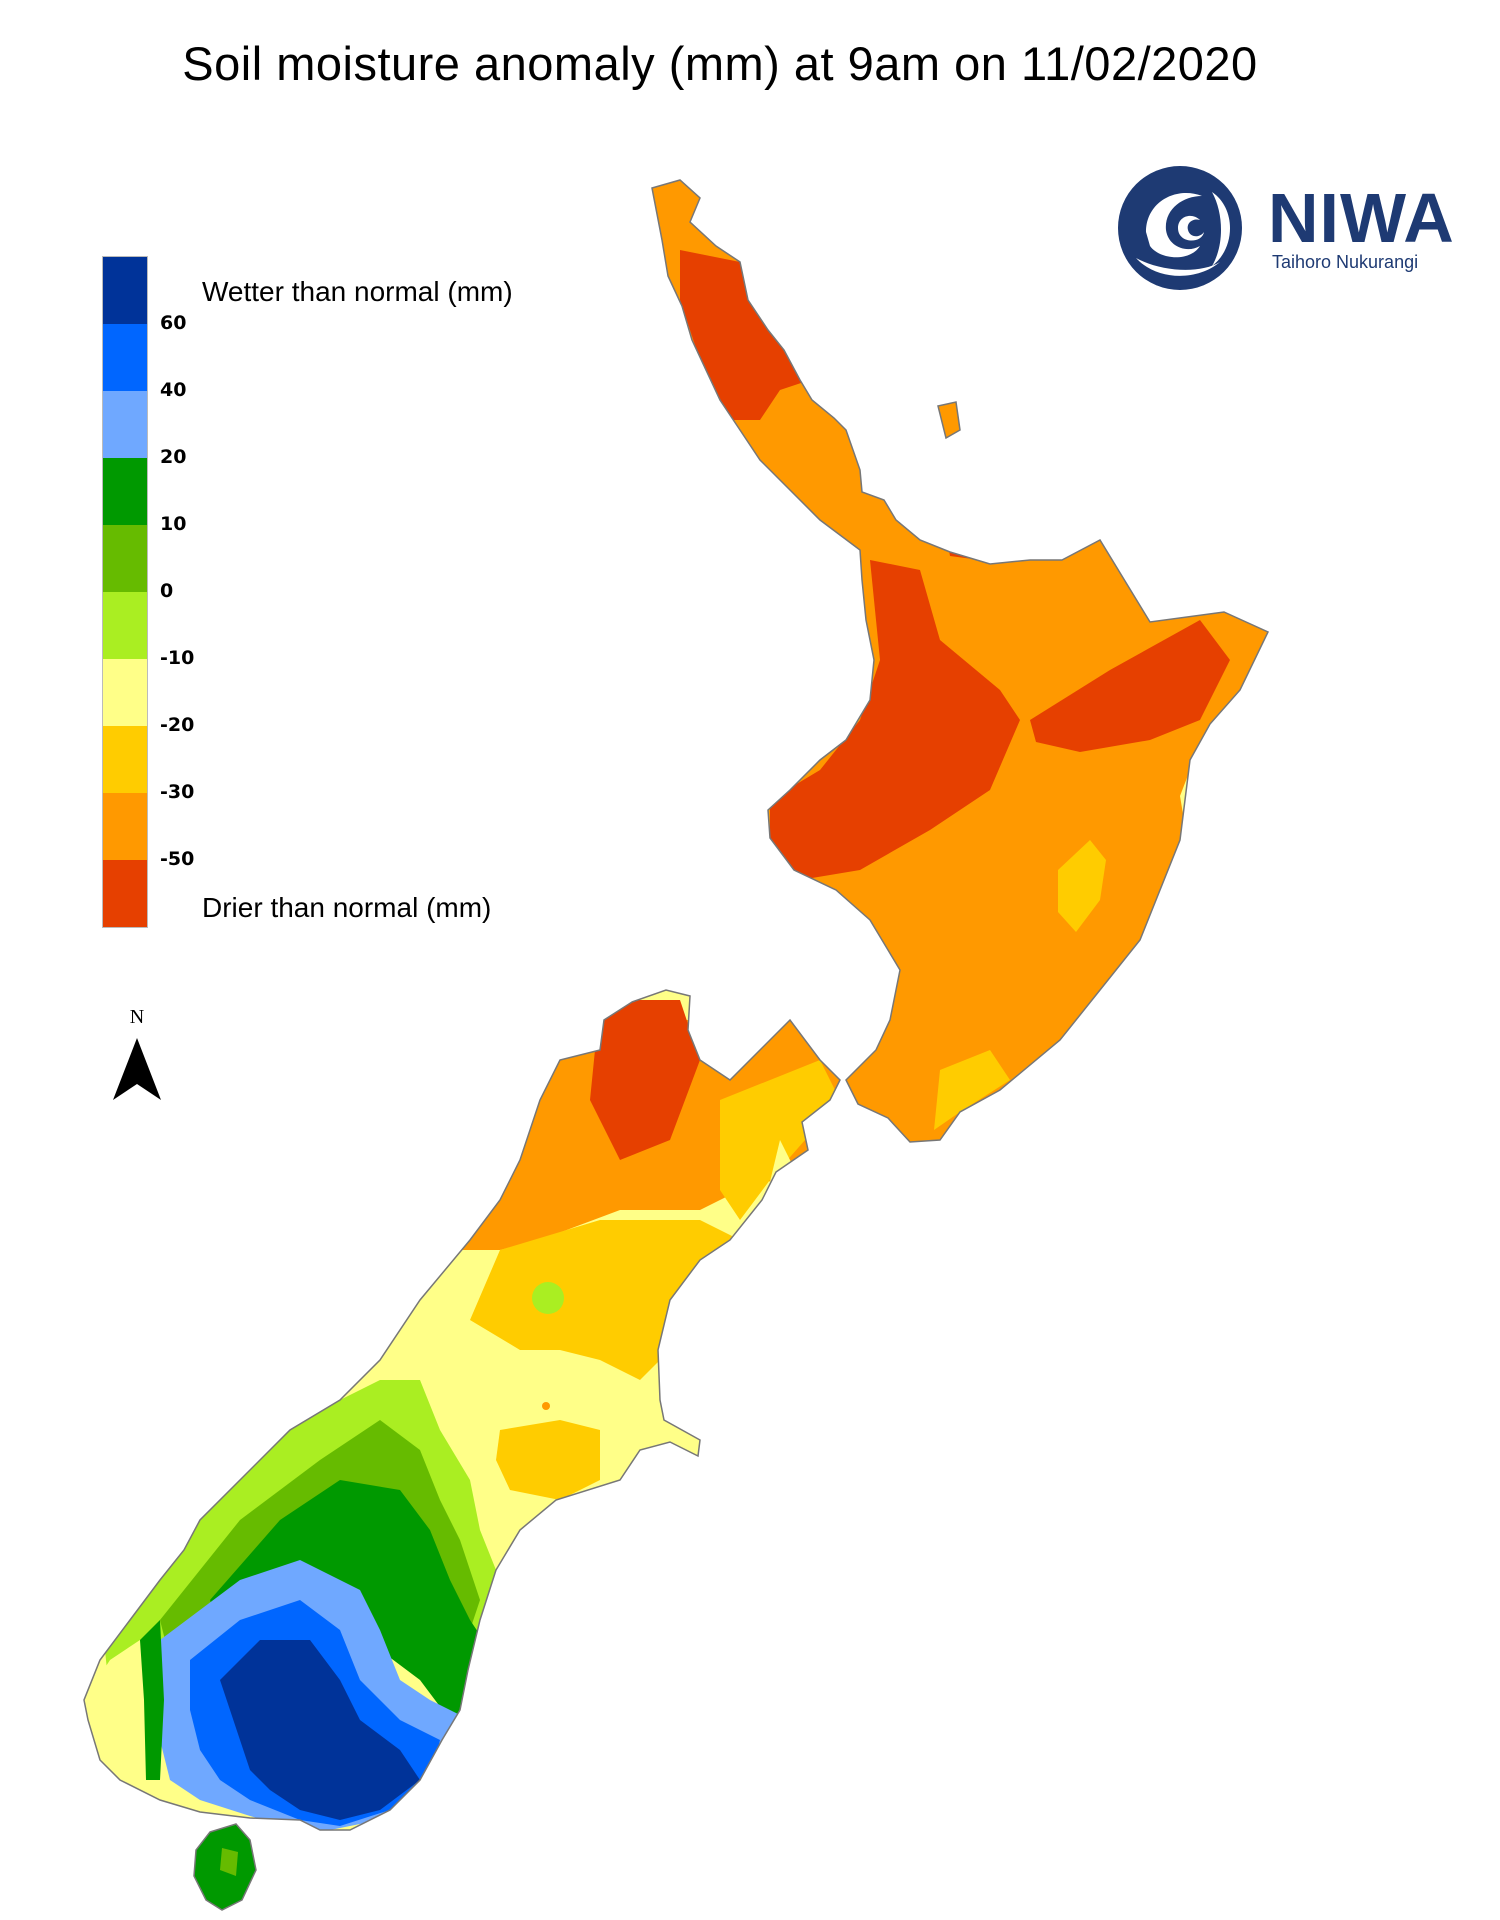 The width and height of the screenshot is (1500, 1920). Describe the element at coordinates (173, 524) in the screenshot. I see `legend-tick-10: 10` at that location.